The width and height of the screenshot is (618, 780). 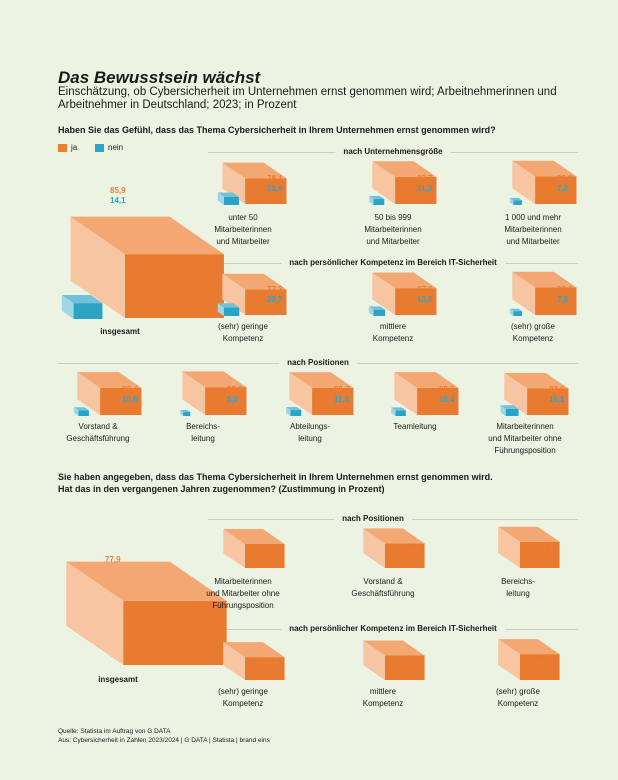 What do you see at coordinates (118, 190) in the screenshot?
I see `total-1-values-ja: 85,9` at bounding box center [118, 190].